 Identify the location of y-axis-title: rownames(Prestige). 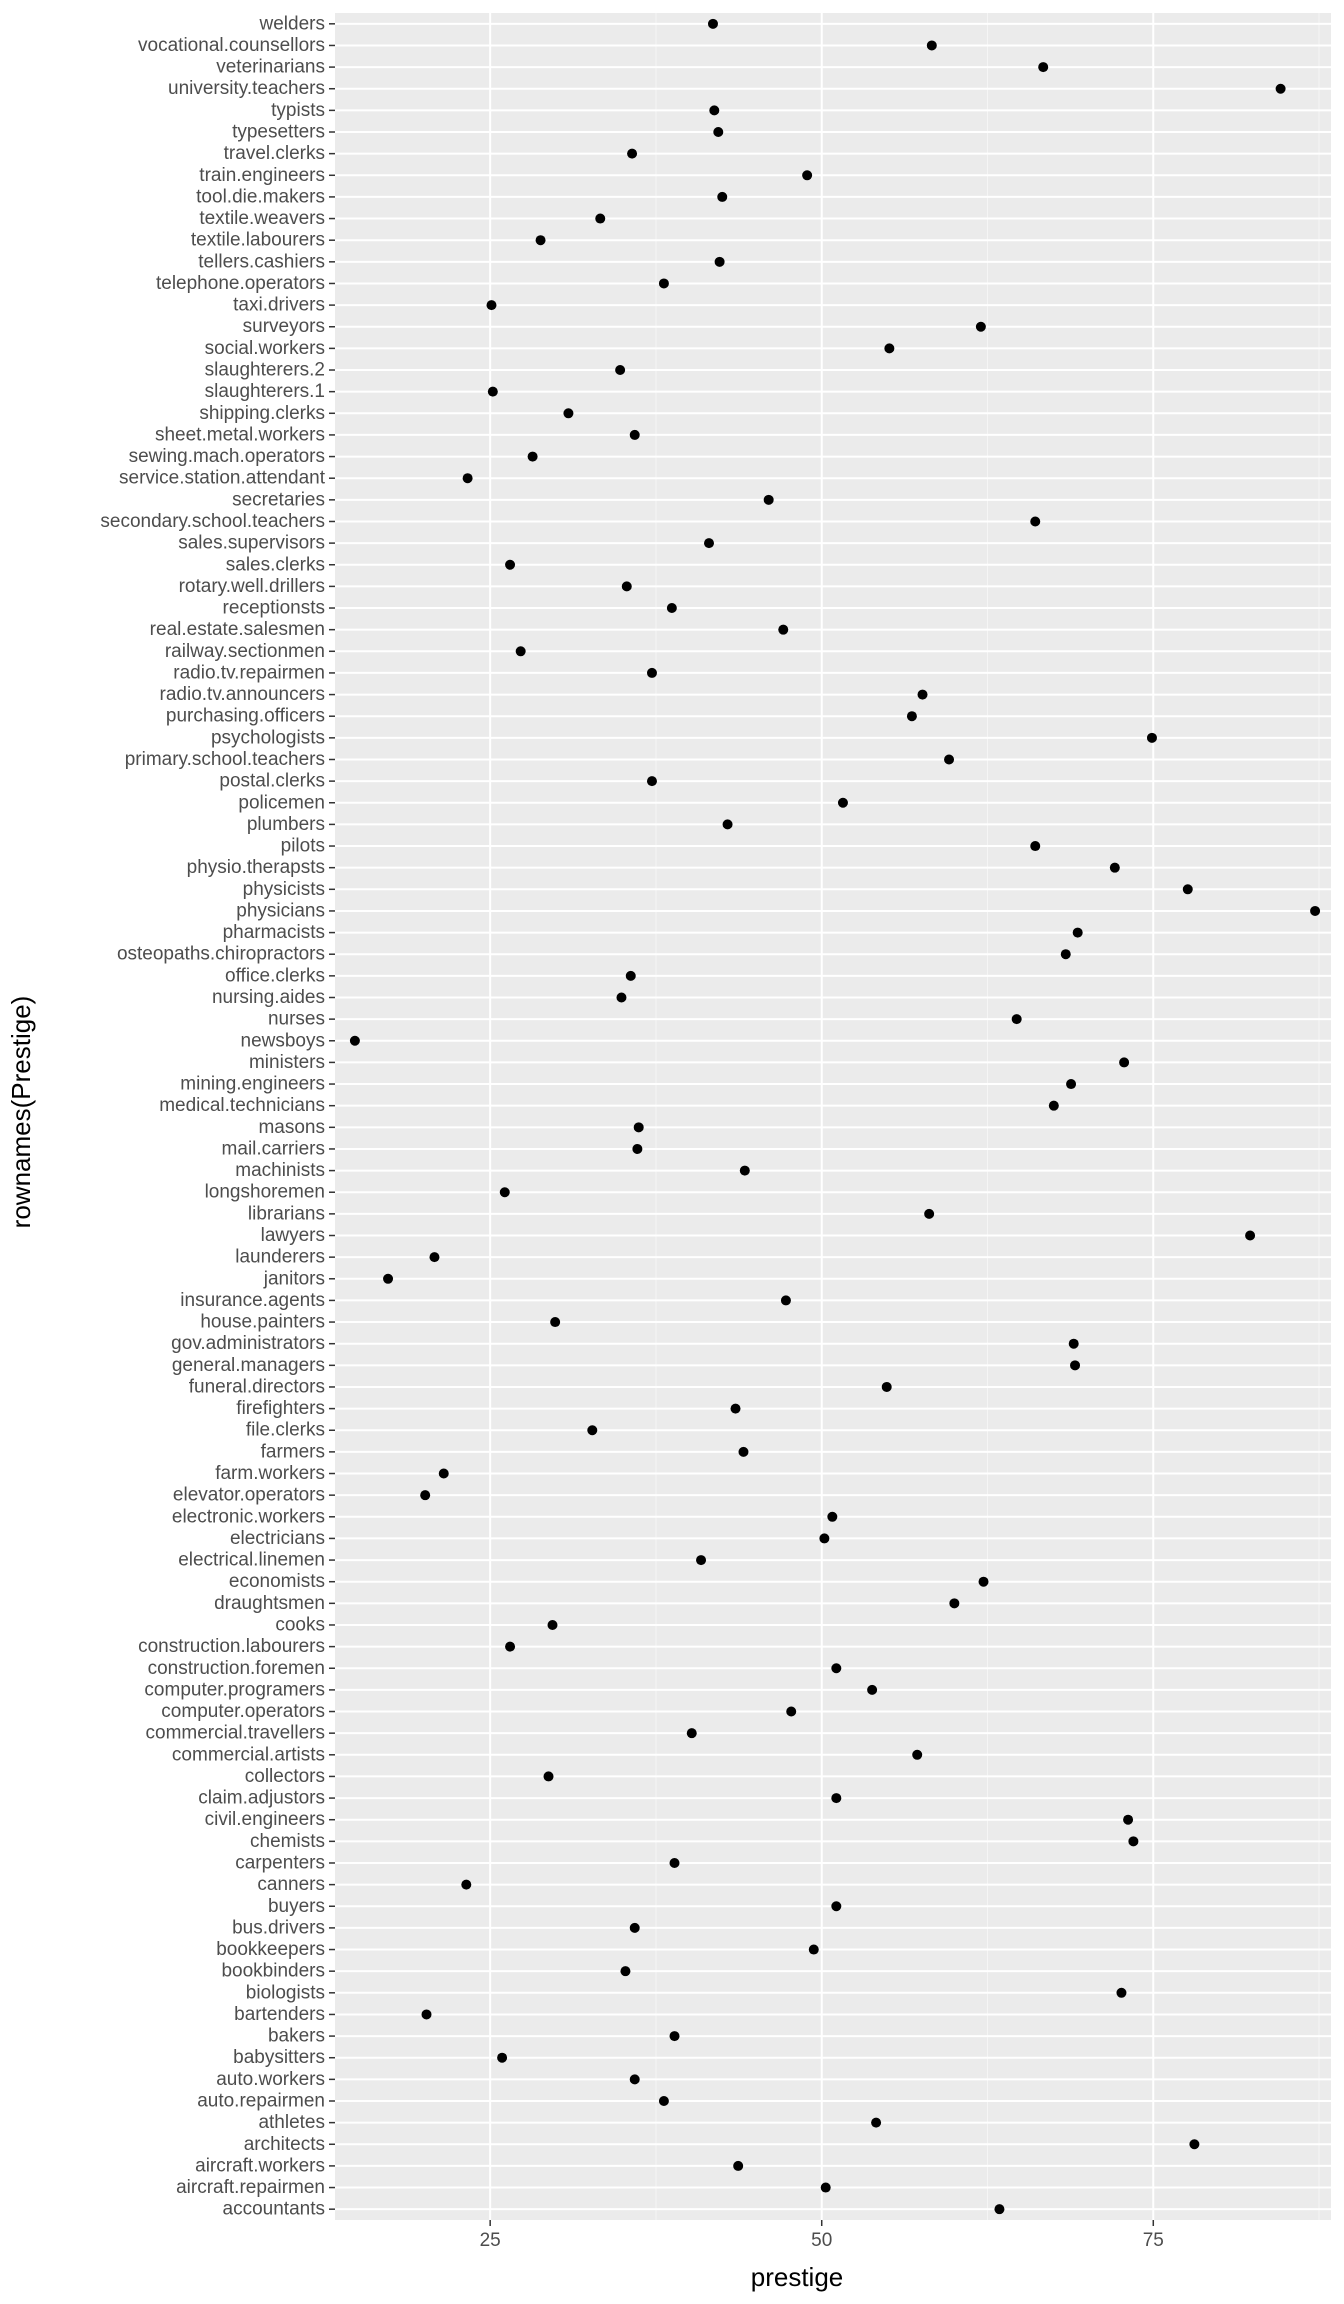
(21, 1112).